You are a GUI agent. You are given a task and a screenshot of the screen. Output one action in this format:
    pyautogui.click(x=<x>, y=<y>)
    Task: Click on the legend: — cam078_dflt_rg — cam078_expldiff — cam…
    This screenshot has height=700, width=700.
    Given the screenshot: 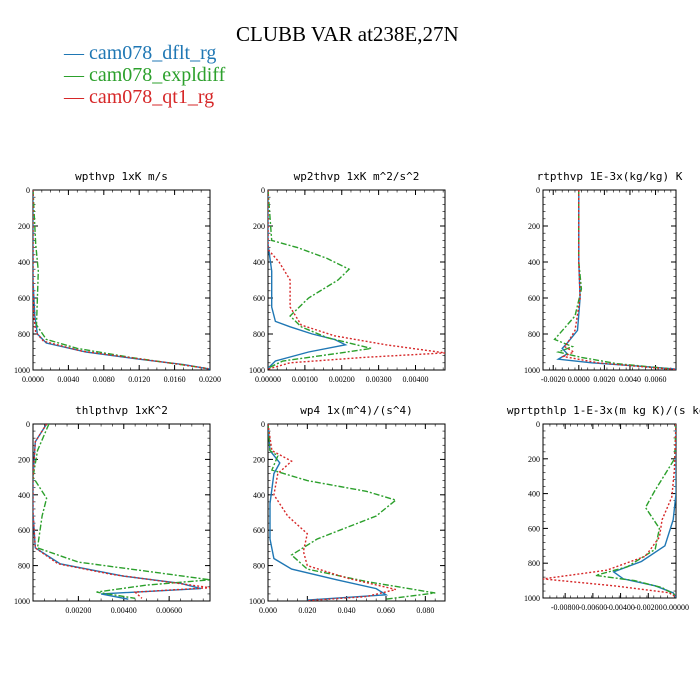 What is the action you would take?
    pyautogui.click(x=144, y=75)
    